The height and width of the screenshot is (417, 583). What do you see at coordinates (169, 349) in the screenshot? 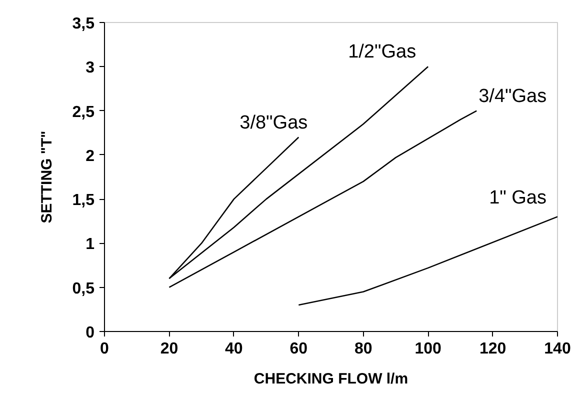
I see `x-tick-label: 20` at bounding box center [169, 349].